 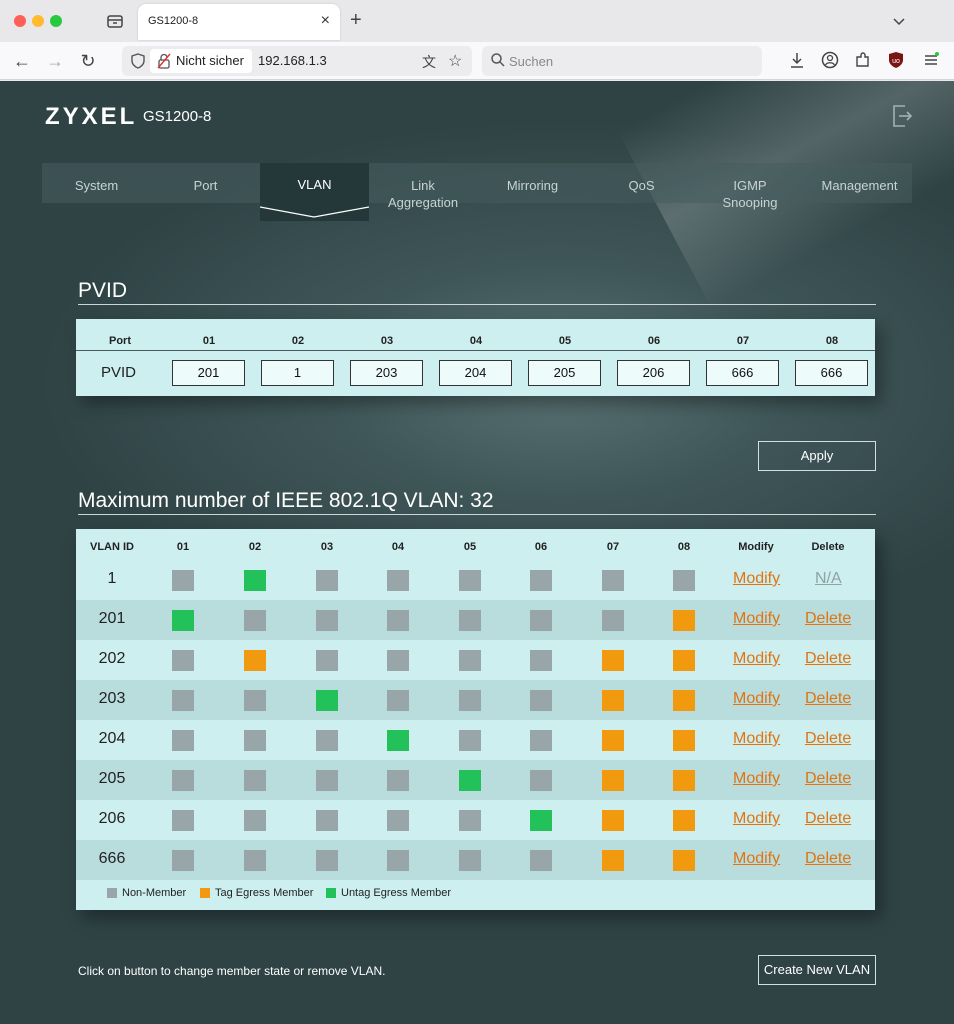 What do you see at coordinates (423, 194) in the screenshot?
I see `menu-item-link-aggregation: Link Aggregation` at bounding box center [423, 194].